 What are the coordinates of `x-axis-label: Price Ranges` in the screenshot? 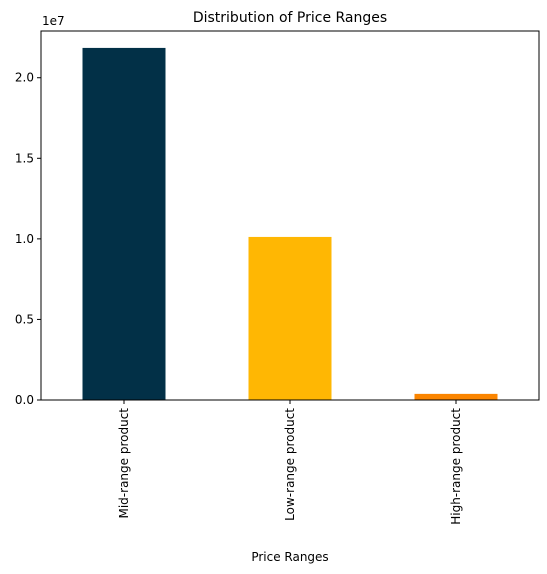 It's located at (289, 557).